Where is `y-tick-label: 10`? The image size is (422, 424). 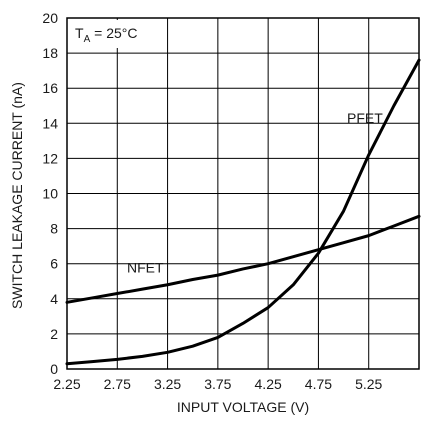
y-tick-label: 10 is located at coordinates (50, 194).